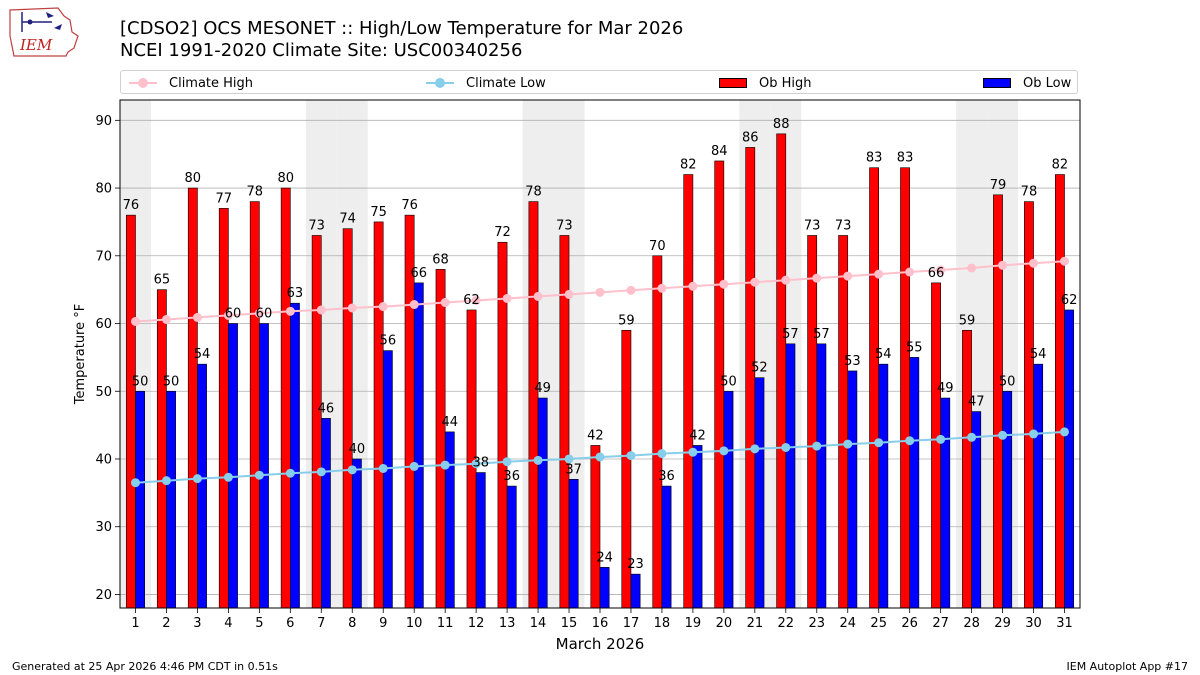 The image size is (1200, 675). What do you see at coordinates (316, 225) in the screenshot?
I see `ob-high-label-day-7: 73` at bounding box center [316, 225].